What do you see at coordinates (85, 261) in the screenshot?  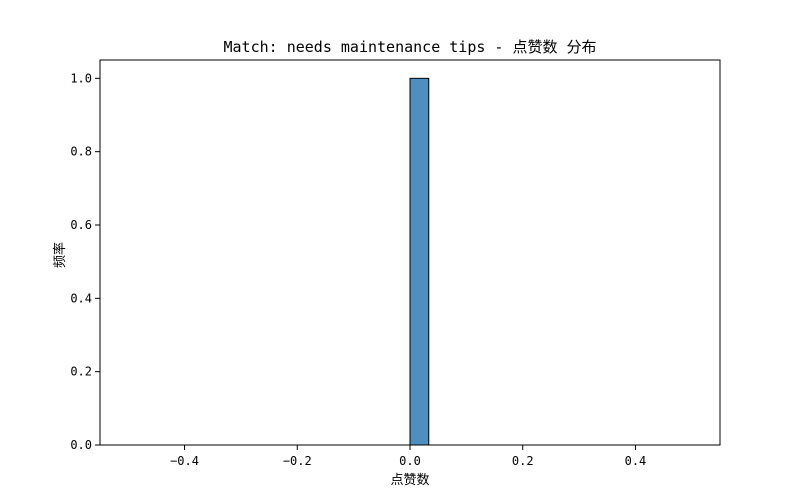 I see `y-axis: 0.0 0.2 0.4 0.6 0.8 1.0` at bounding box center [85, 261].